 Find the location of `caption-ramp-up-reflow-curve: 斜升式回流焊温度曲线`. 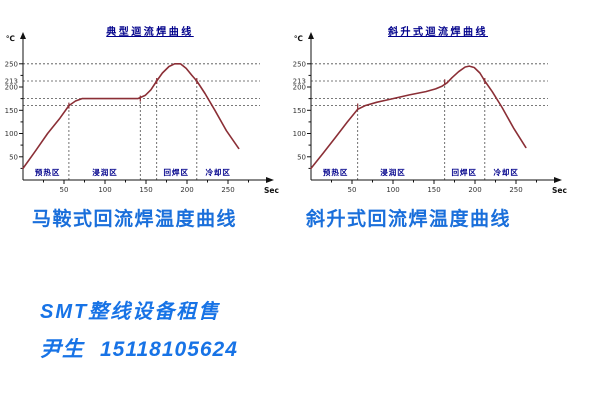

caption-ramp-up-reflow-curve: 斜升式回流焊温度曲线 is located at coordinates (409, 219).